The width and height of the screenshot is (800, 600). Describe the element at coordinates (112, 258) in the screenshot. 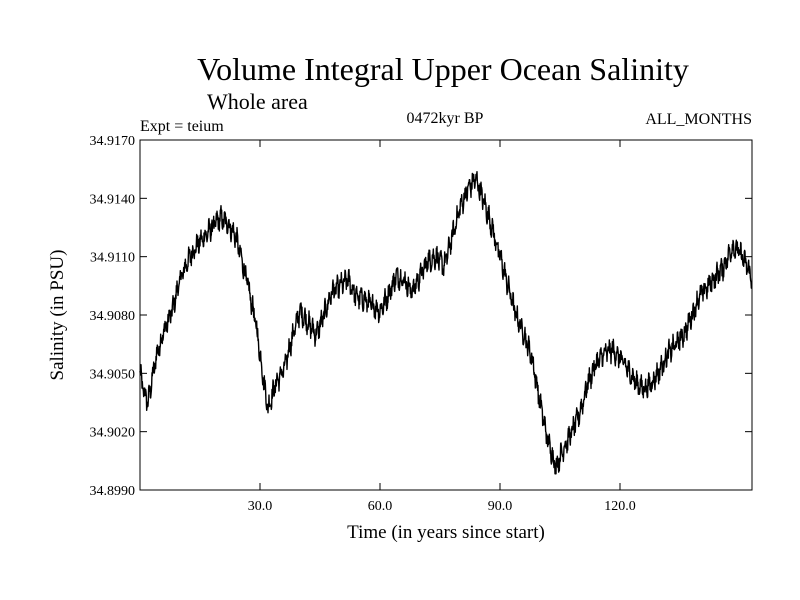

I see `y-tick-label: 34.9110` at that location.